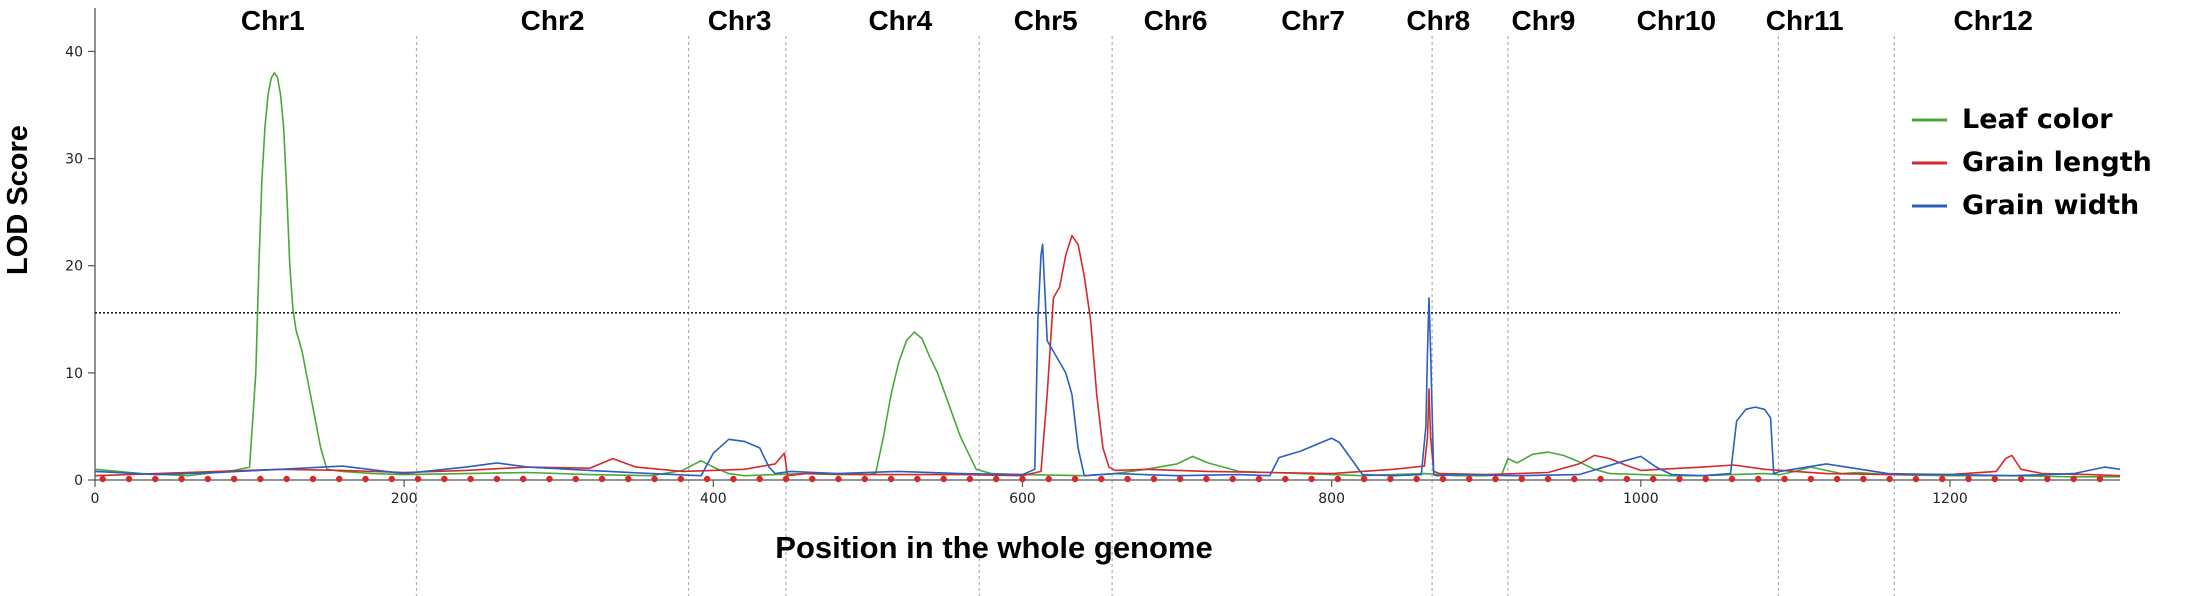  I want to click on chromosome-label: Chr9, so click(1544, 20).